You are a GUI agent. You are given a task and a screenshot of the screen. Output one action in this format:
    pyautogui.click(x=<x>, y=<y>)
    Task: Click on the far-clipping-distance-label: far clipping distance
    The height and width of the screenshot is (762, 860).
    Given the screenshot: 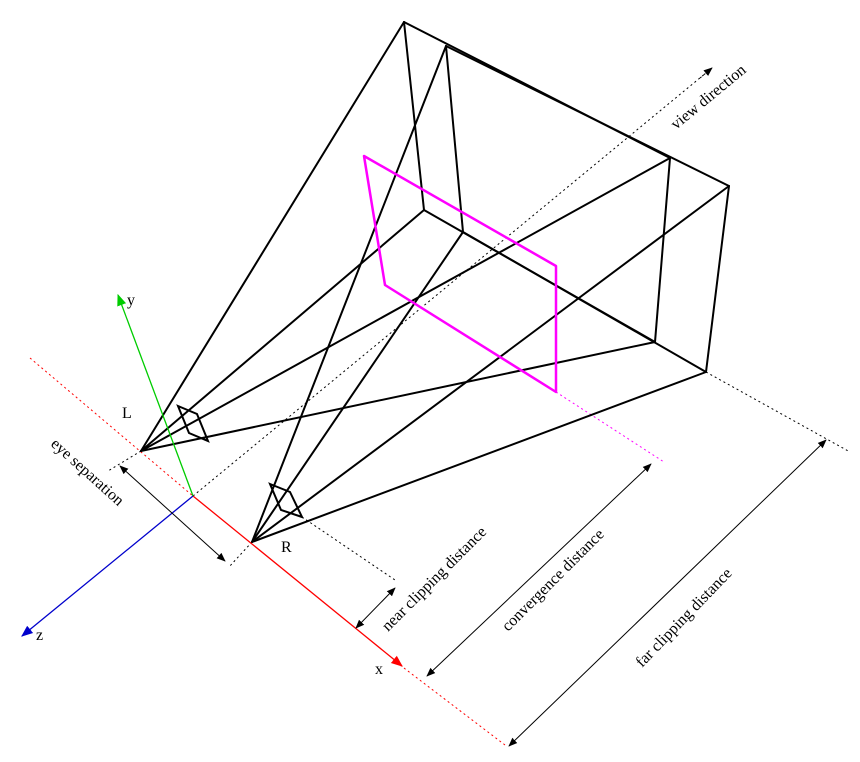 What is the action you would take?
    pyautogui.click(x=684, y=618)
    